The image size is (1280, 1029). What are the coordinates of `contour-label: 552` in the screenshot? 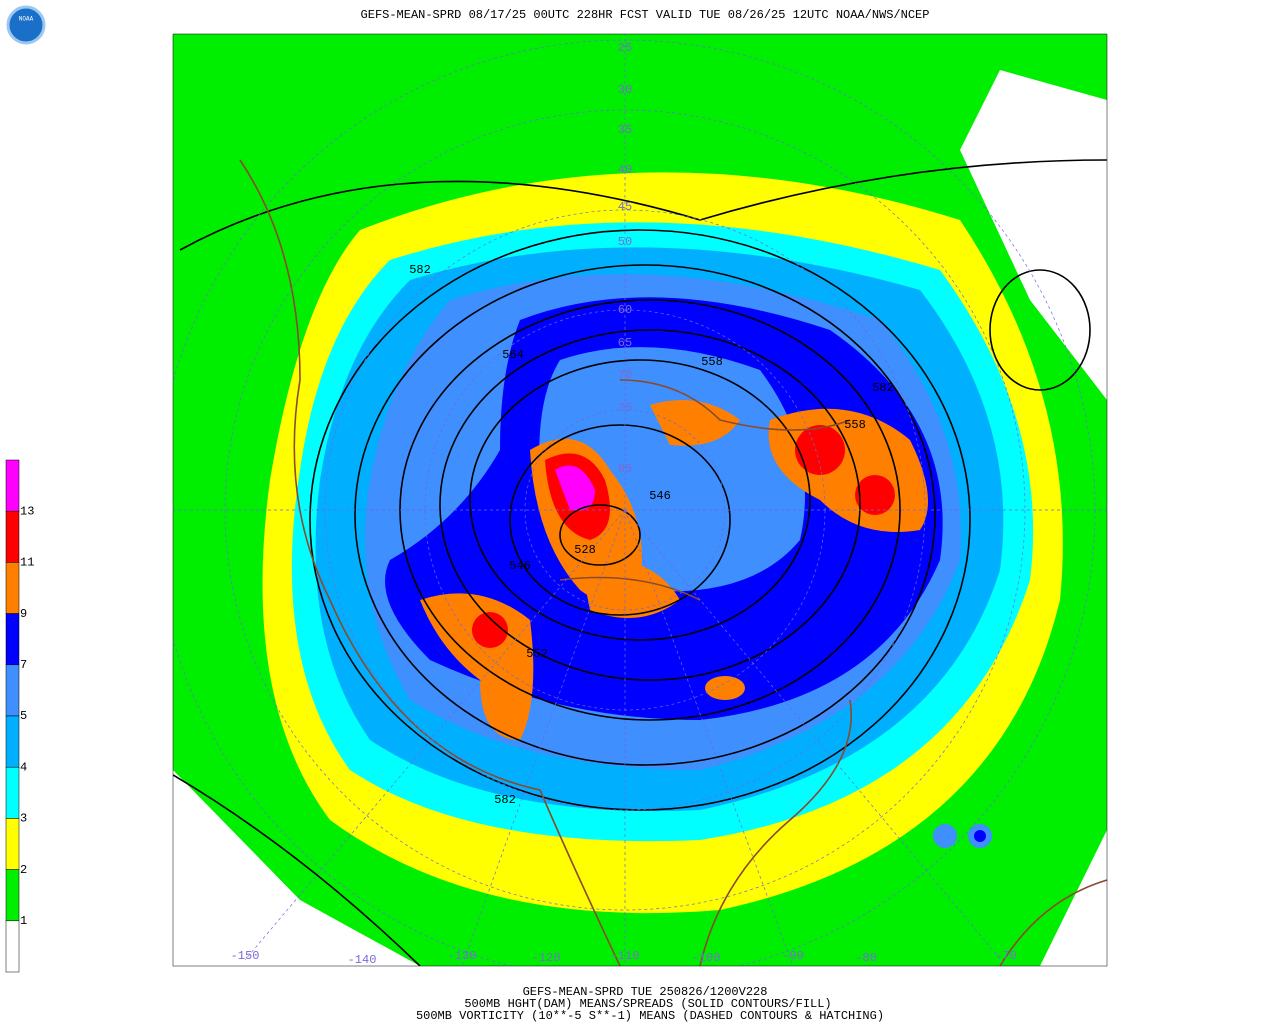 It's located at (537, 654).